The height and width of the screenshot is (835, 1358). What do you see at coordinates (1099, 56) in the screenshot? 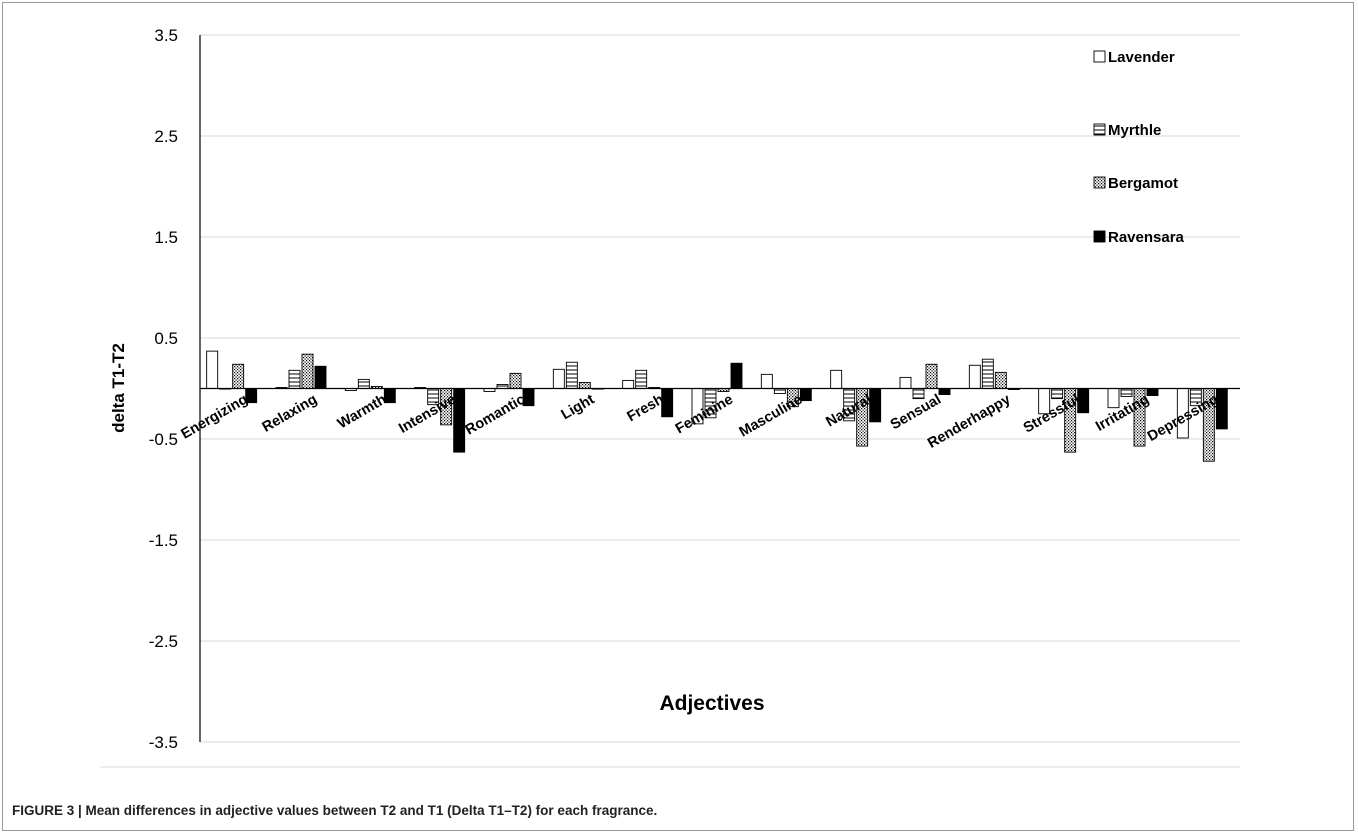
I see `legend-swatch-lavender` at bounding box center [1099, 56].